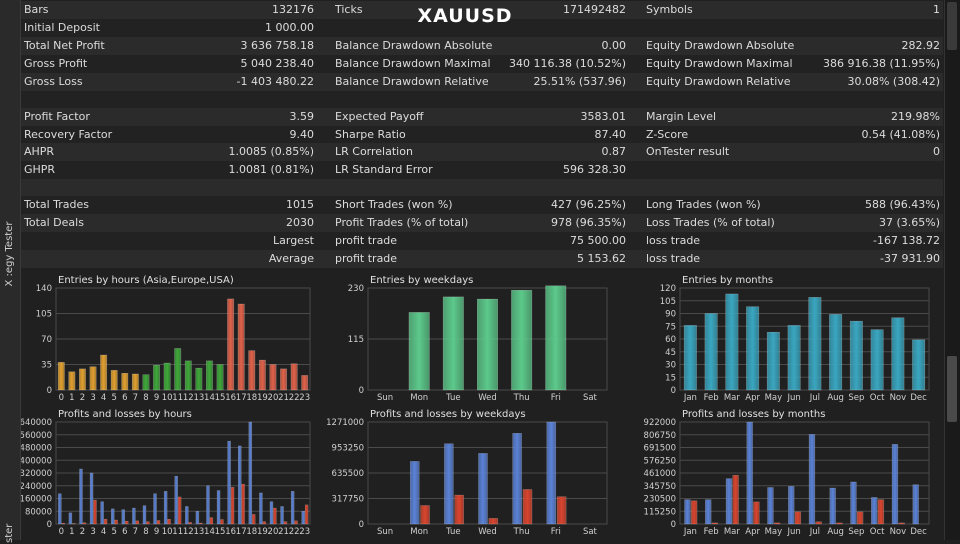 The image size is (960, 544). I want to click on y-tick-label: 345750, so click(660, 487).